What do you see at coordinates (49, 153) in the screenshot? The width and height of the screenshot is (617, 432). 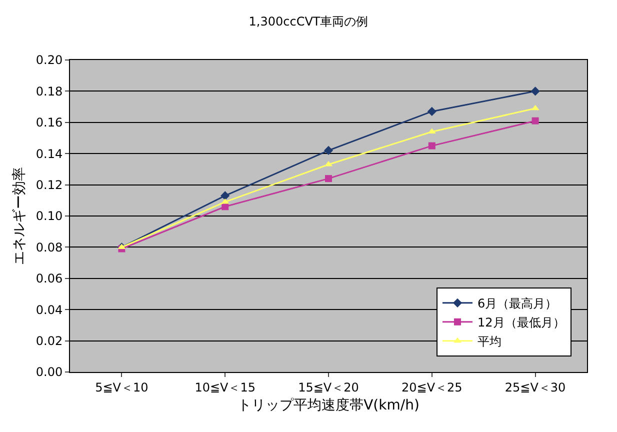 I see `y-tick-label: 0.14` at bounding box center [49, 153].